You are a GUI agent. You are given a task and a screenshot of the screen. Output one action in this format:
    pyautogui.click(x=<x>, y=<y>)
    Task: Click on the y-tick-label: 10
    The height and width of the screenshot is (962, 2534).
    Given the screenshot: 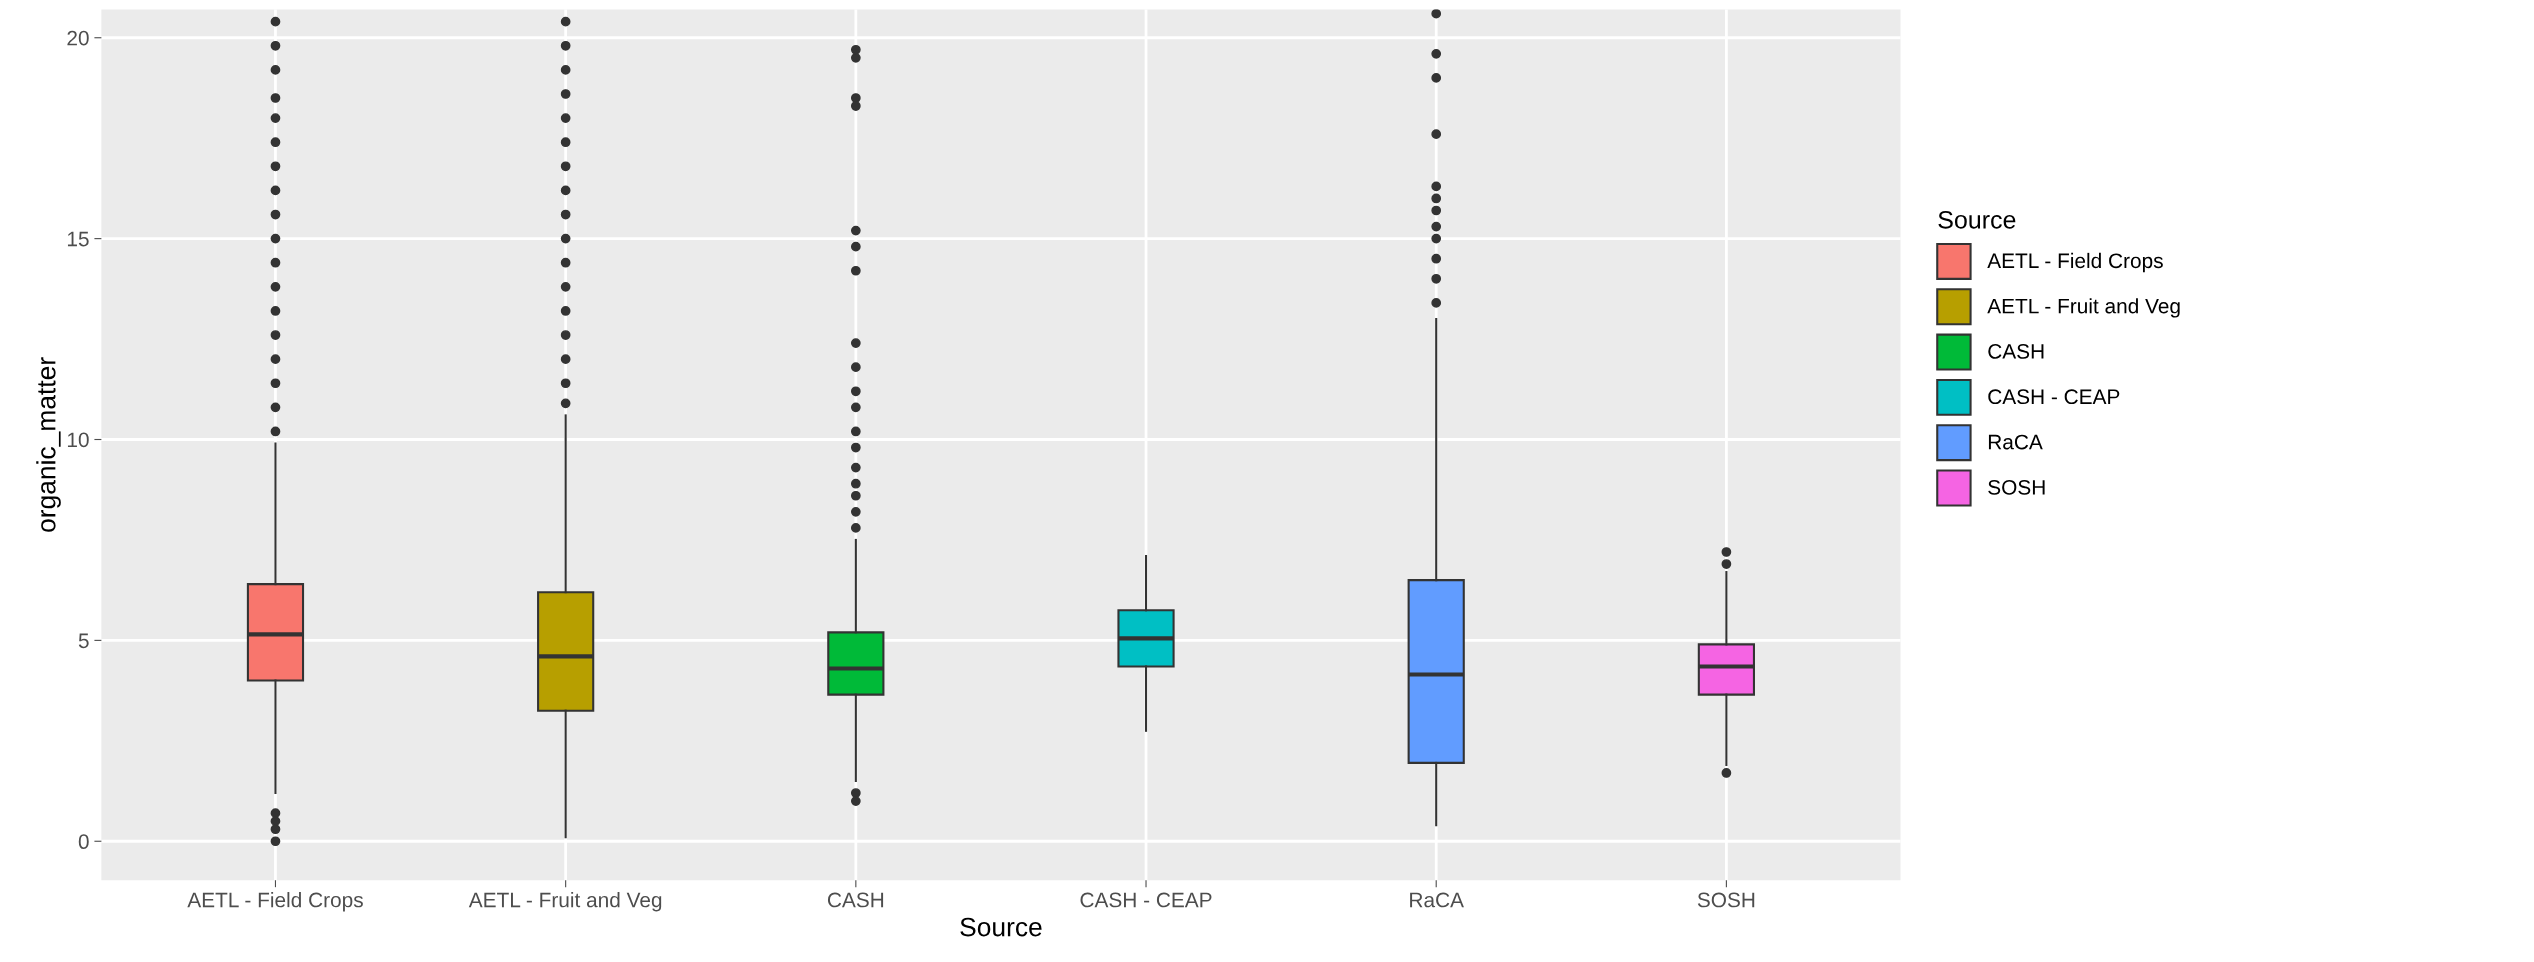 What is the action you would take?
    pyautogui.click(x=78, y=440)
    